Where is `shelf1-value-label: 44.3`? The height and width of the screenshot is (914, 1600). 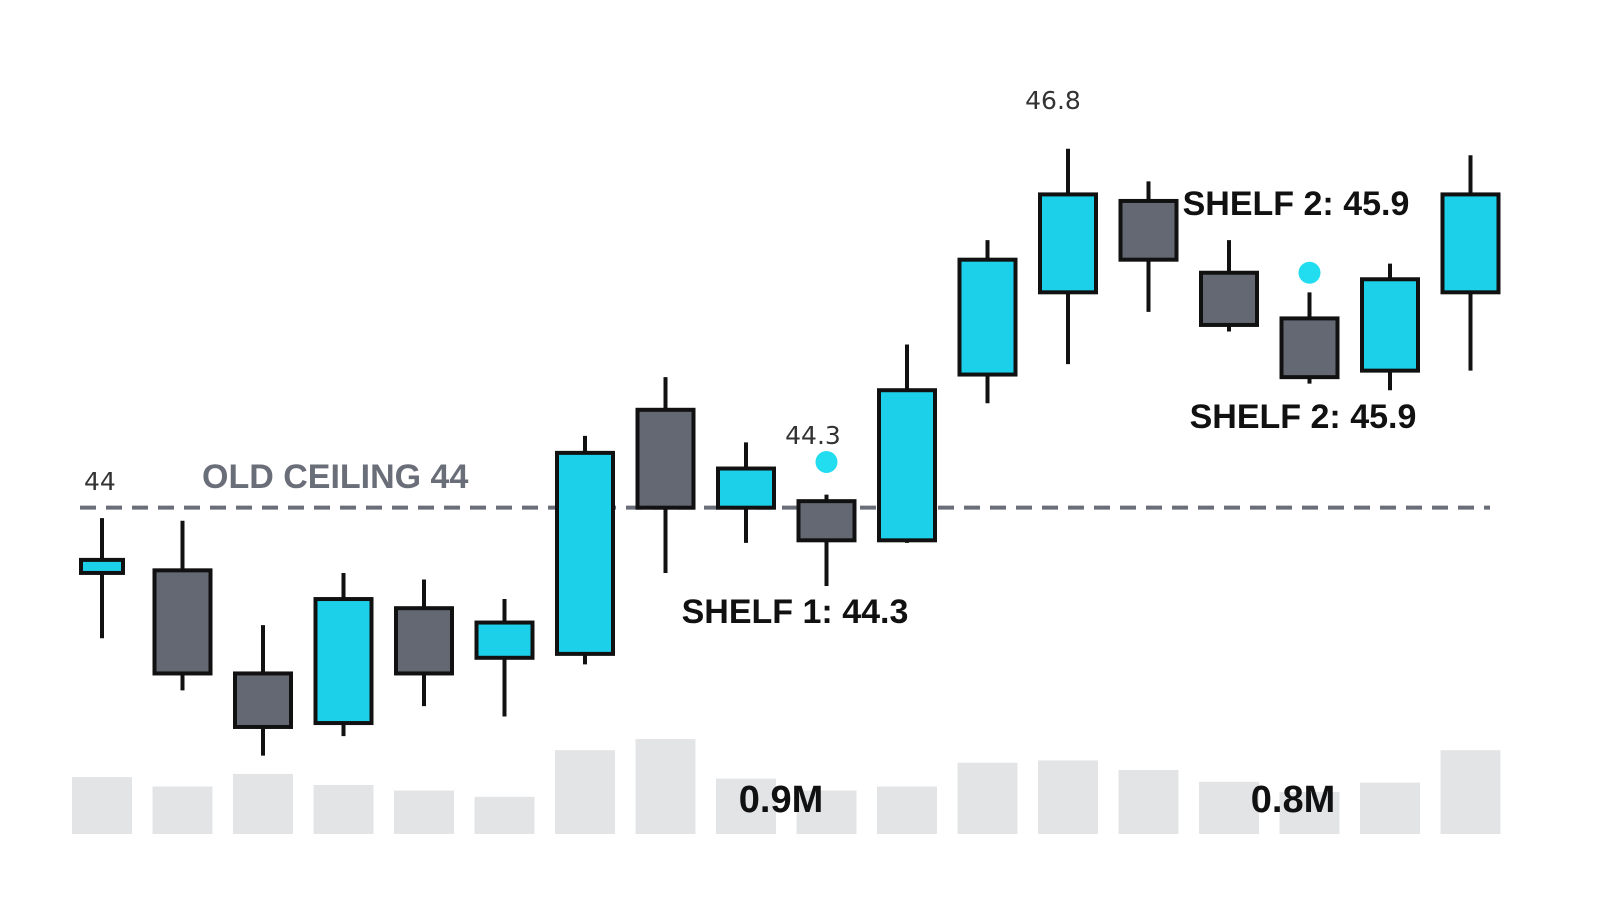
shelf1-value-label: 44.3 is located at coordinates (813, 435).